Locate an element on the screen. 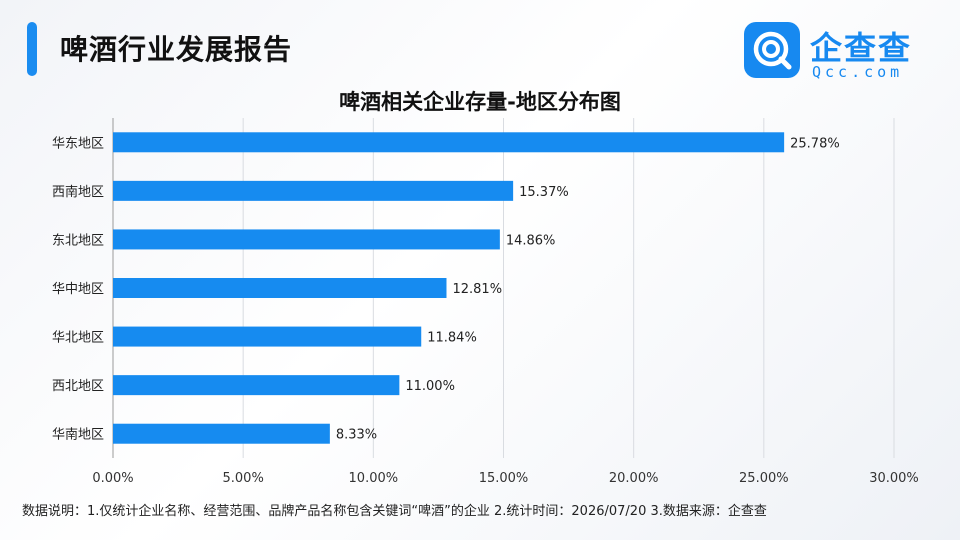  x-tick-label: 20.00% is located at coordinates (634, 478).